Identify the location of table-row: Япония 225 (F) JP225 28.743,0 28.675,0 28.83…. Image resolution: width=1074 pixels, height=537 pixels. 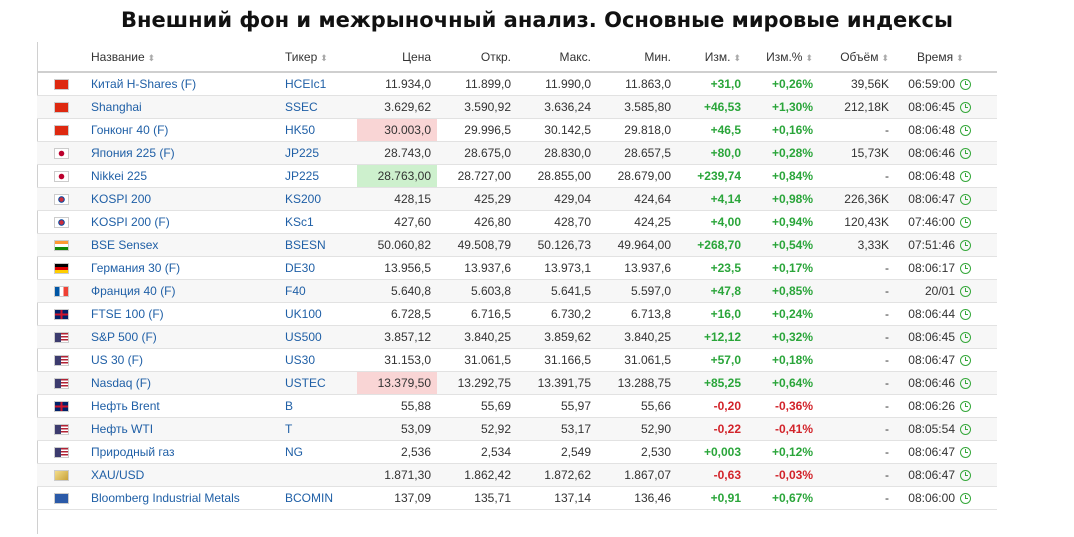
(517, 153).